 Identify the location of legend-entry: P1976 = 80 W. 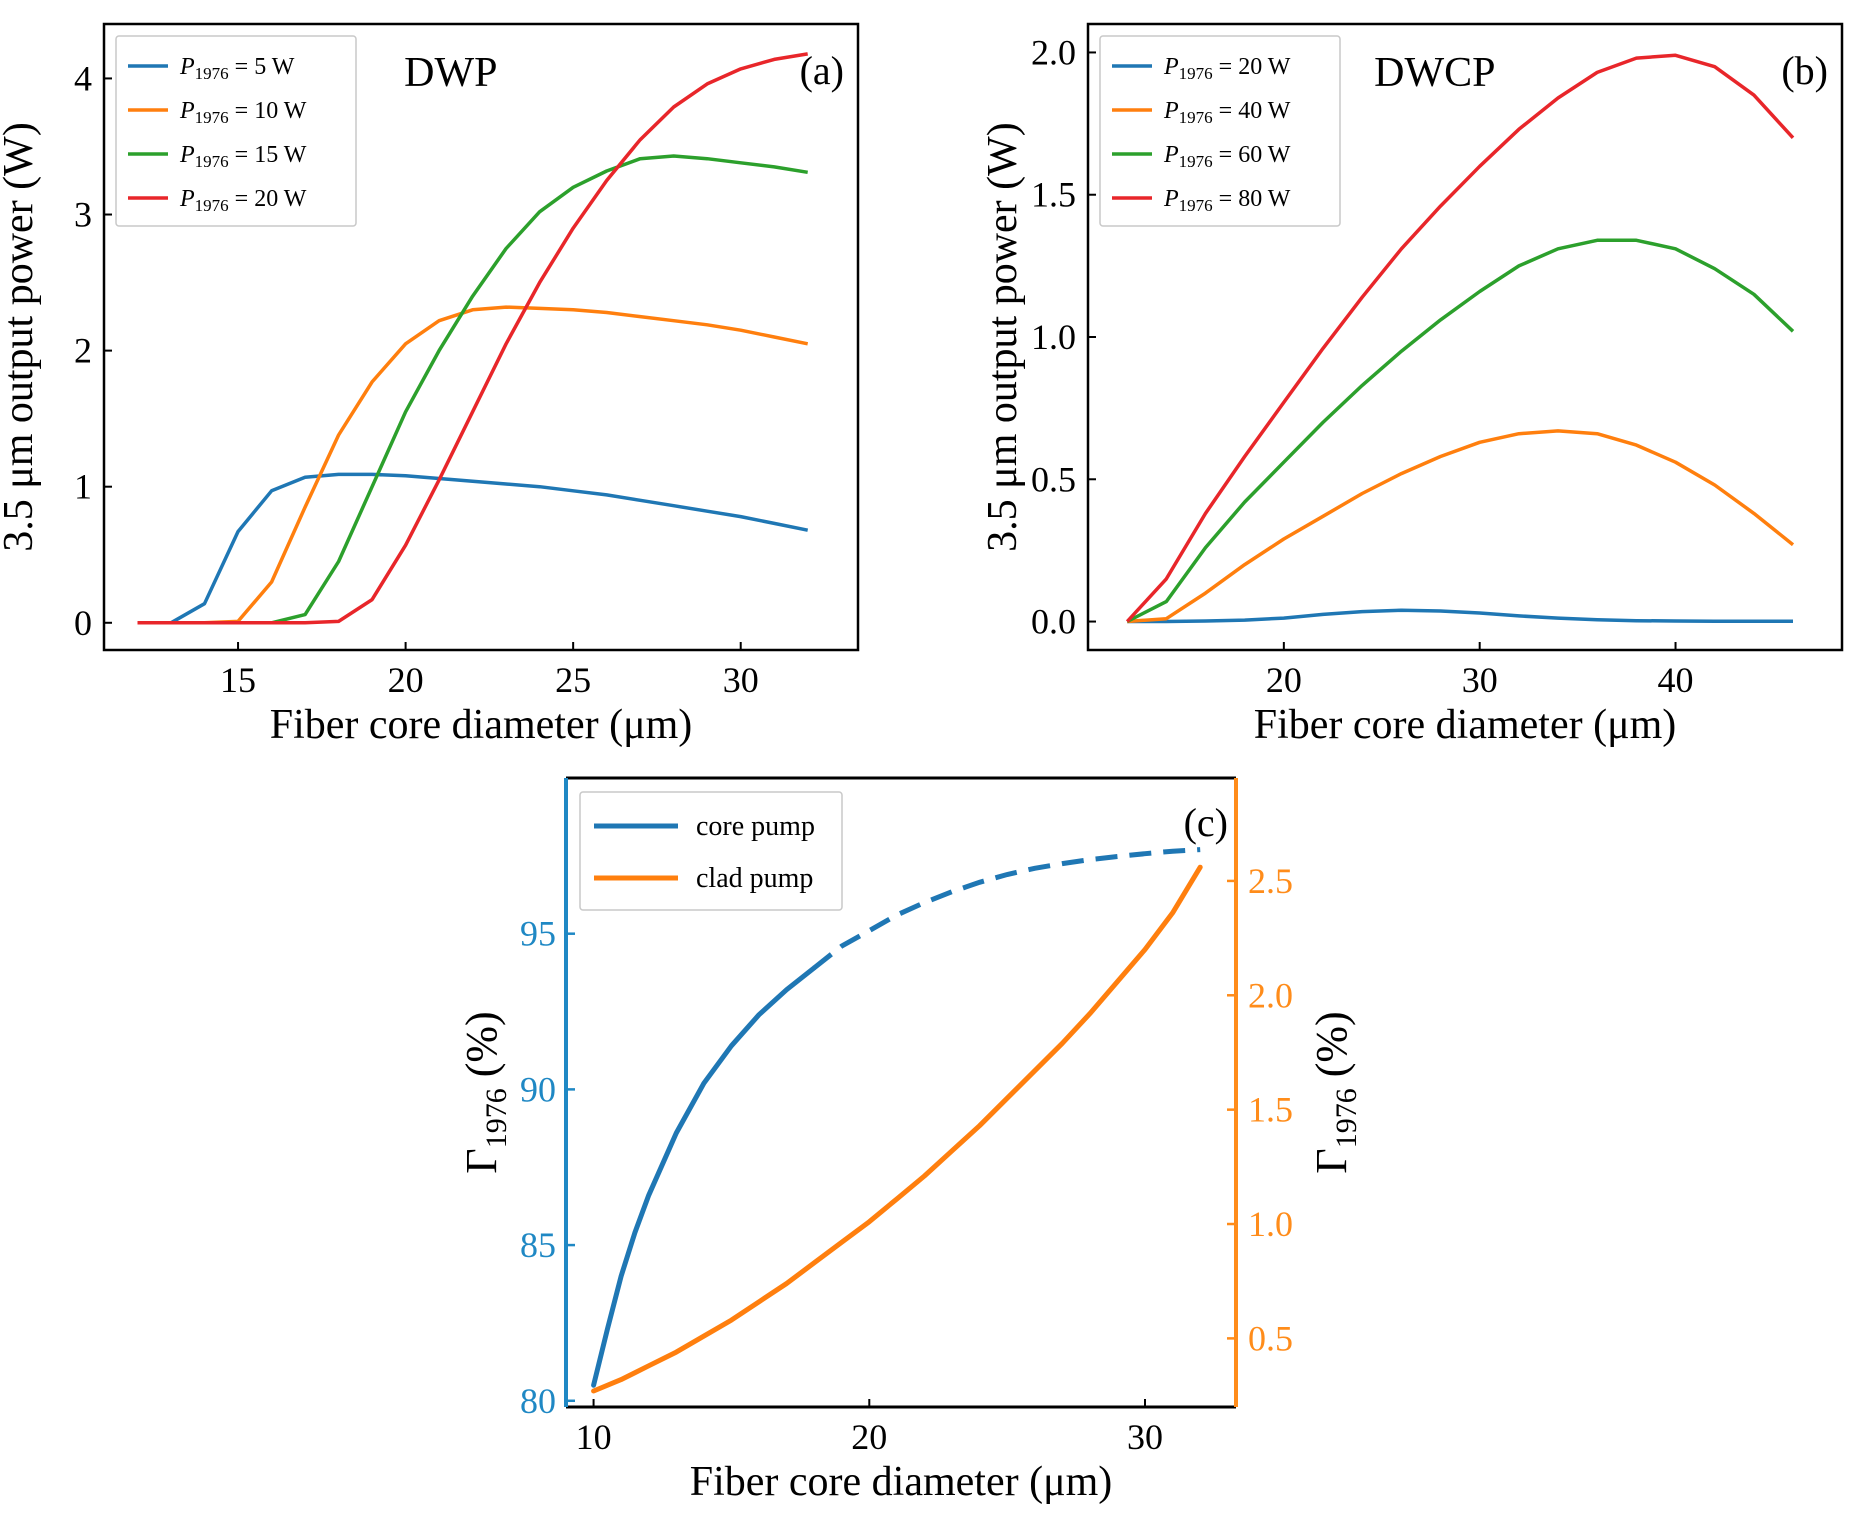
(1227, 200).